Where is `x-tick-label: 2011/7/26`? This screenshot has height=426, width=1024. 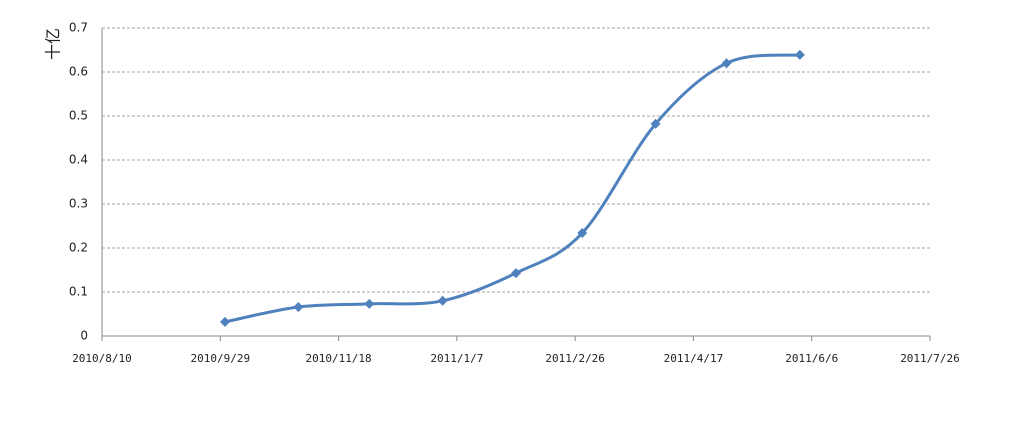
x-tick-label: 2011/7/26 is located at coordinates (930, 358).